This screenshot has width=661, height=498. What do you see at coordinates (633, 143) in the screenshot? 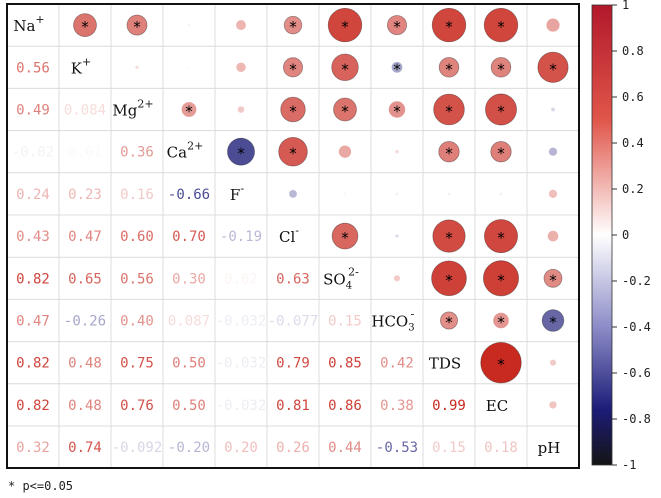
I see `colorbar-tick-label: 0.4` at bounding box center [633, 143].